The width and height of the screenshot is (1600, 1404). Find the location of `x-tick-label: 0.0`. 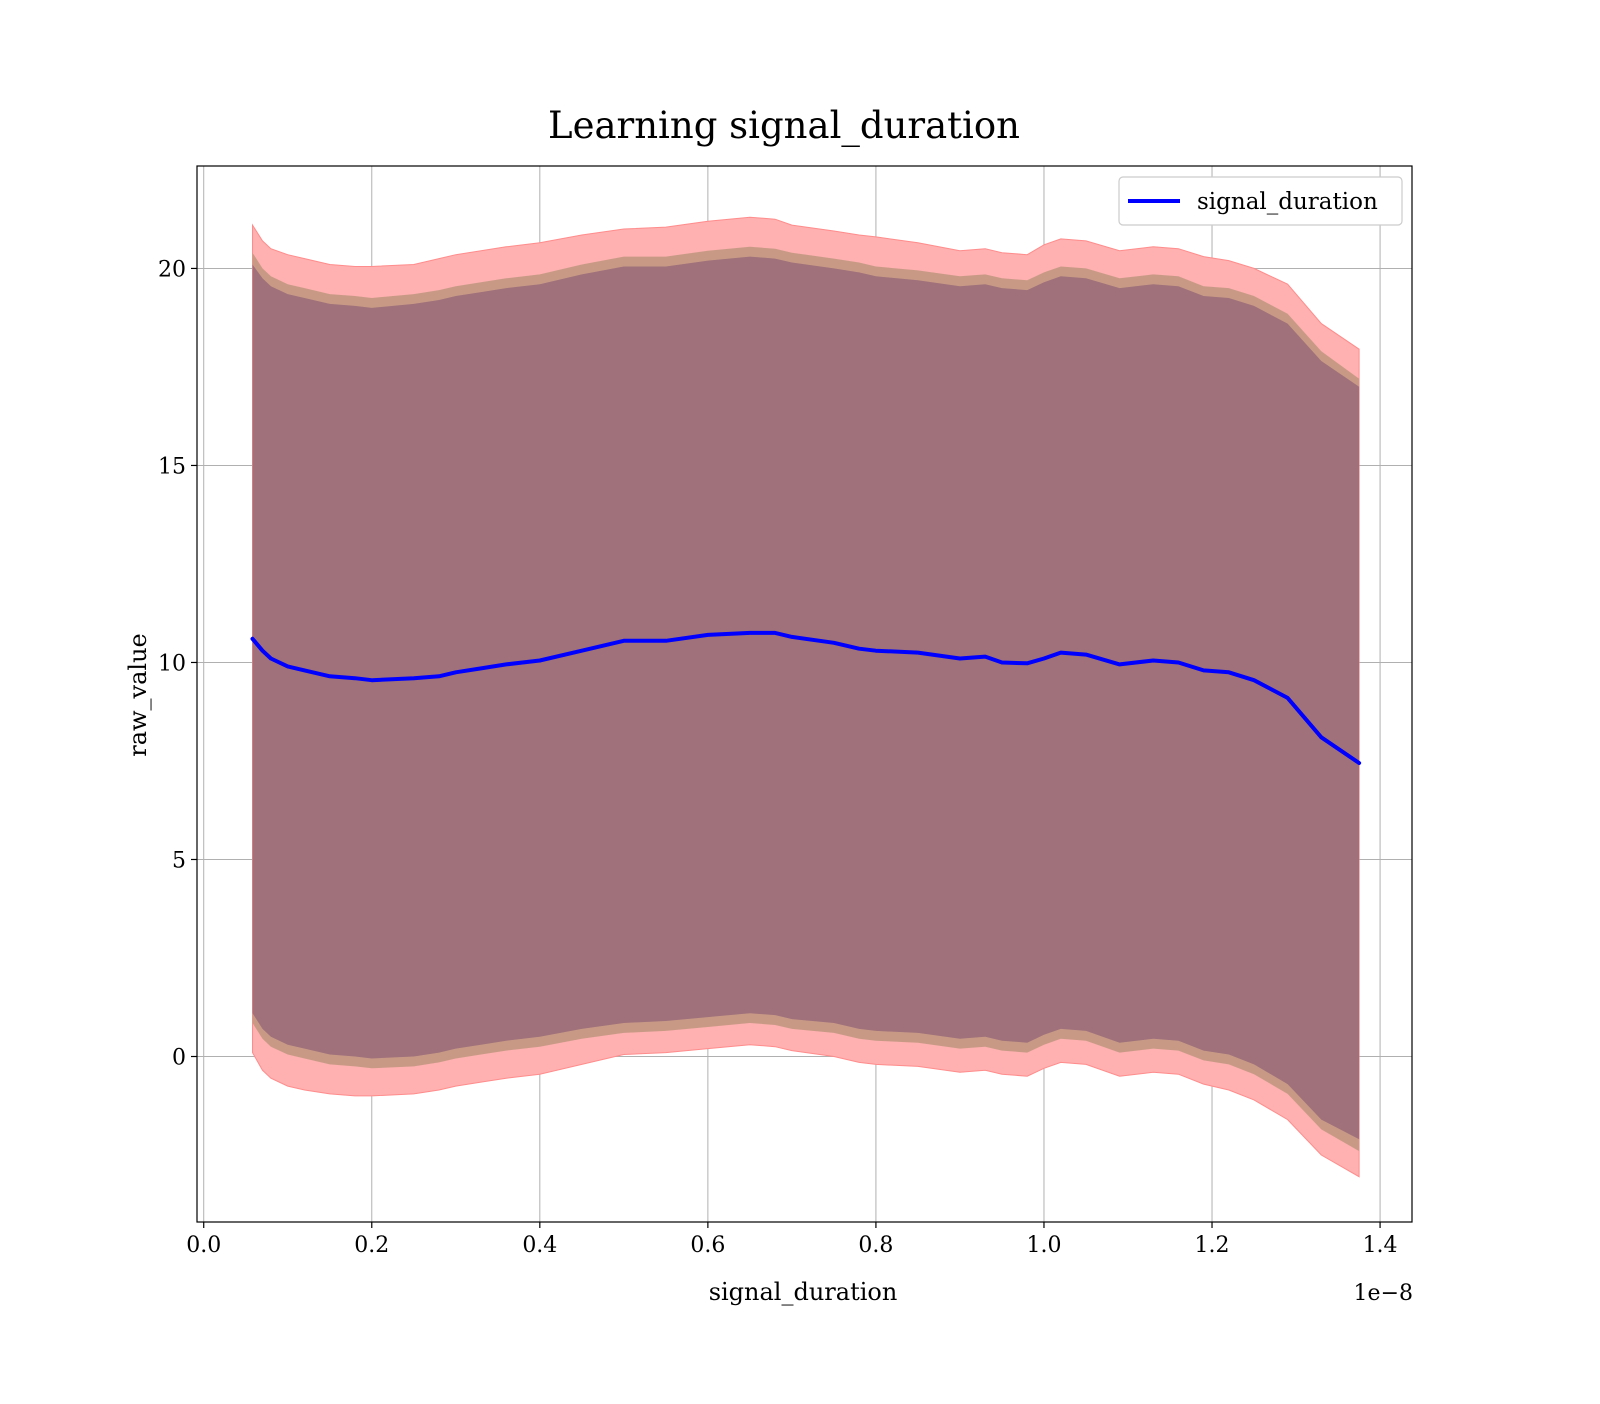

x-tick-label: 0.0 is located at coordinates (203, 1245).